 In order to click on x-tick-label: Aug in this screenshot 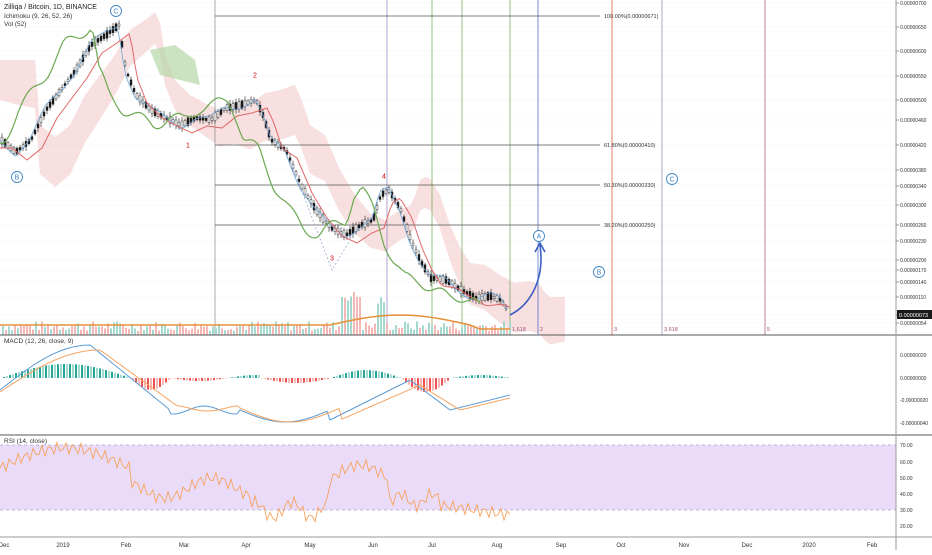, I will do `click(497, 546)`.